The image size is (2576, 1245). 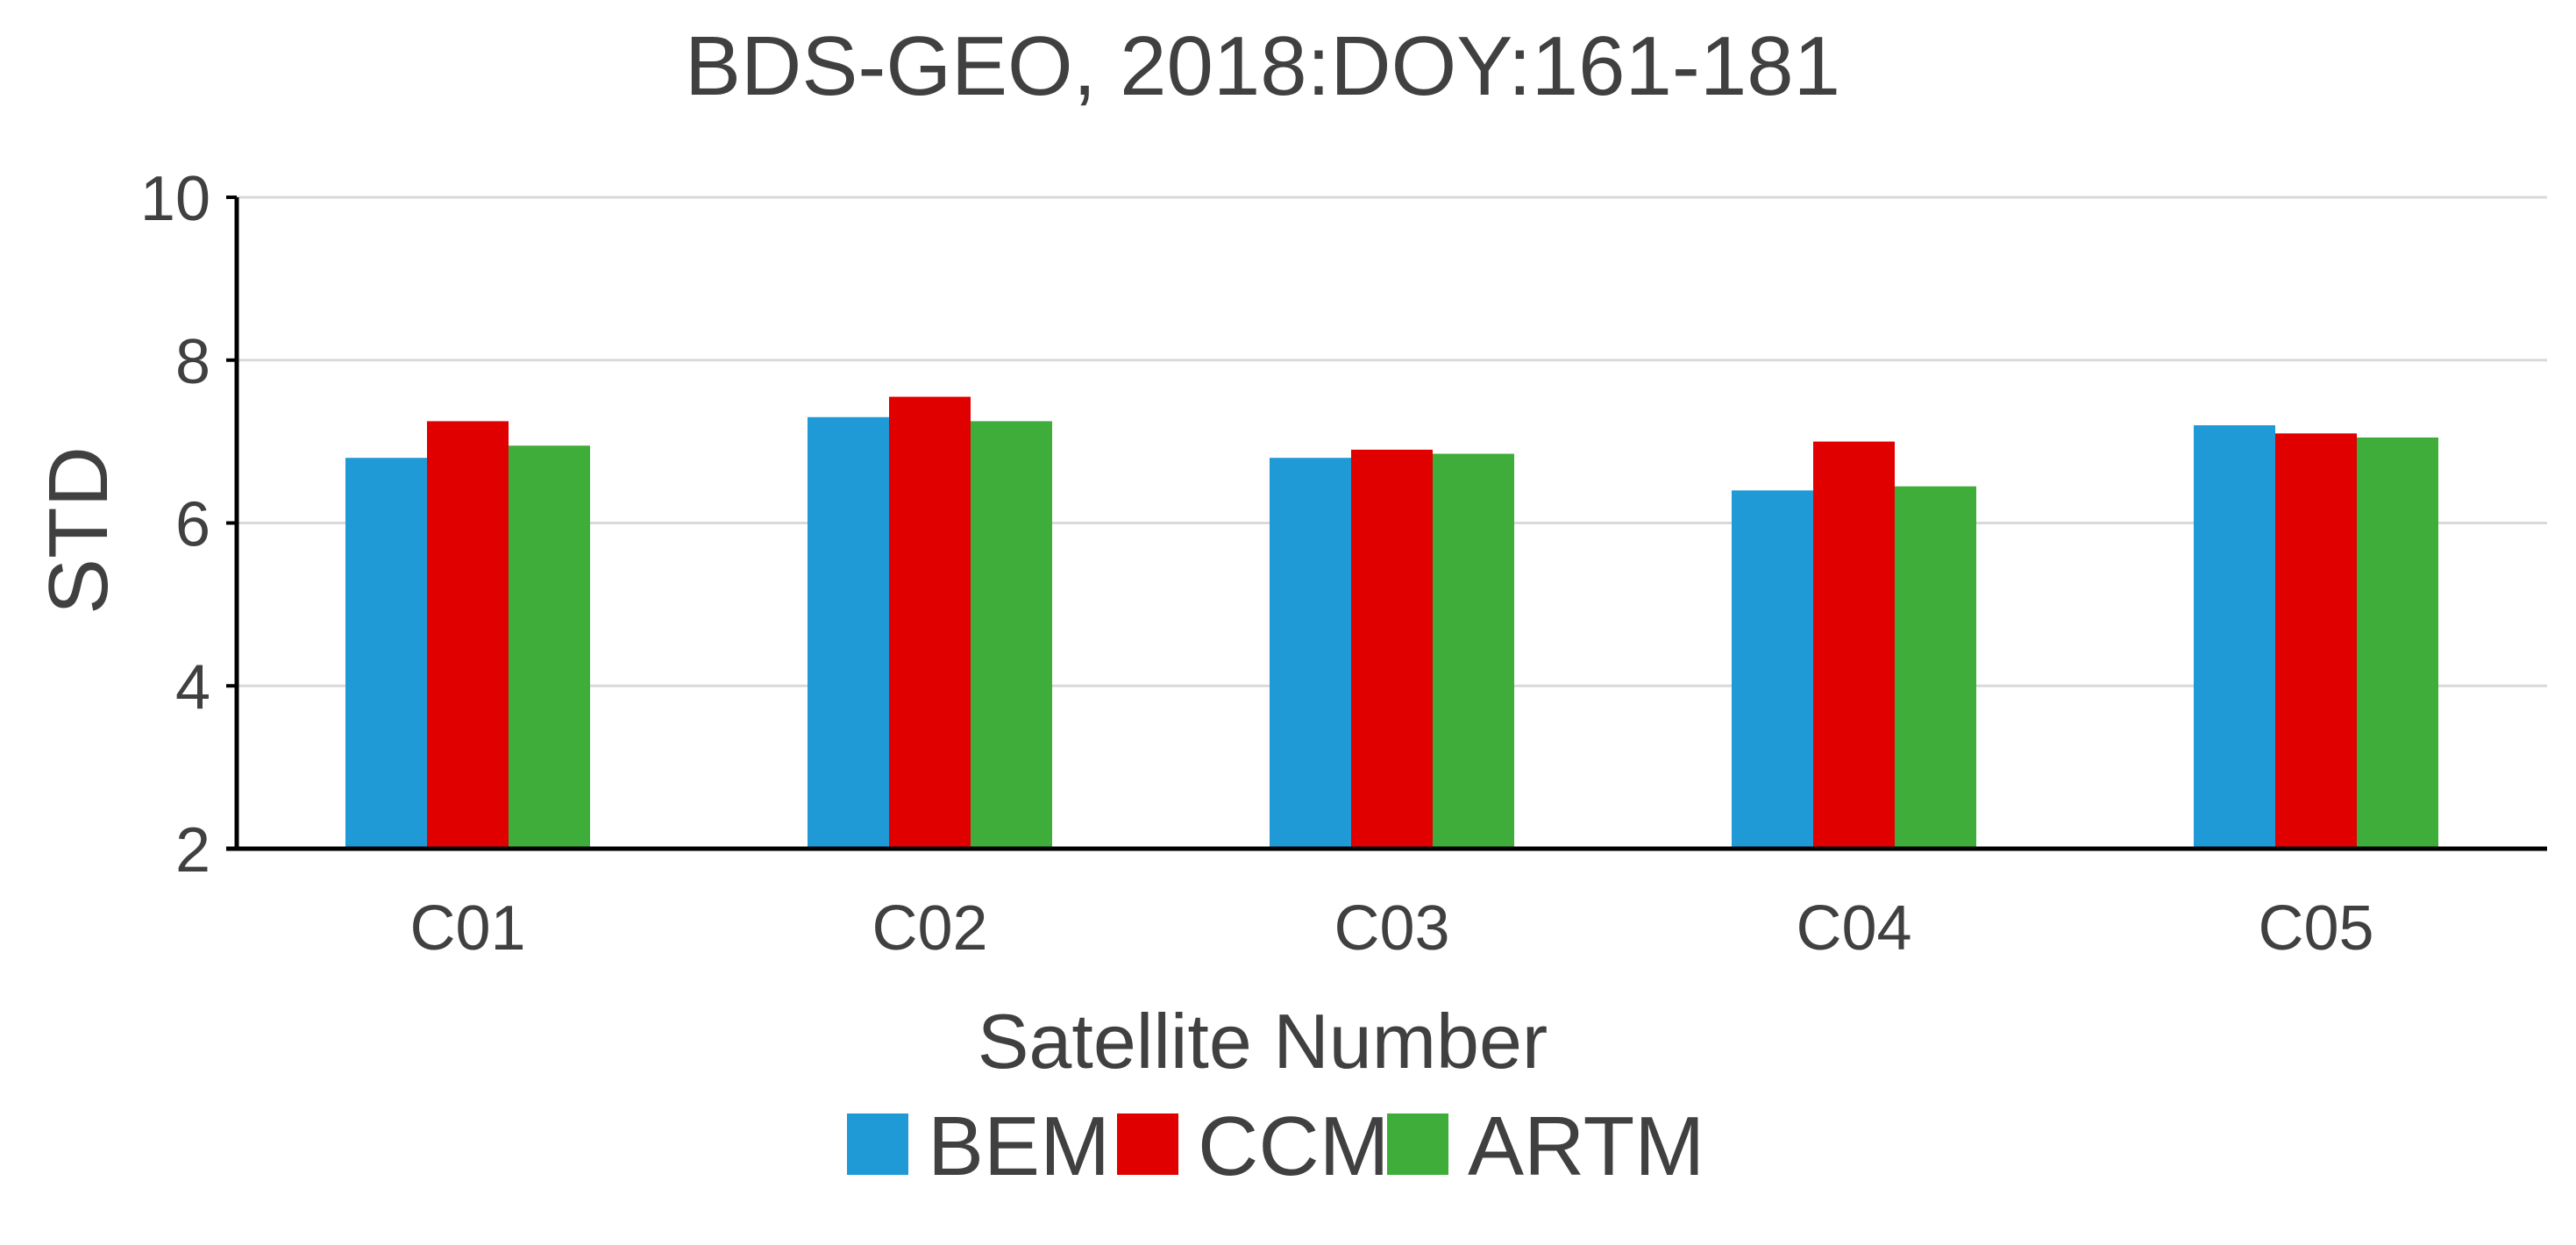 What do you see at coordinates (1772, 669) in the screenshot?
I see `bar-bem-c04` at bounding box center [1772, 669].